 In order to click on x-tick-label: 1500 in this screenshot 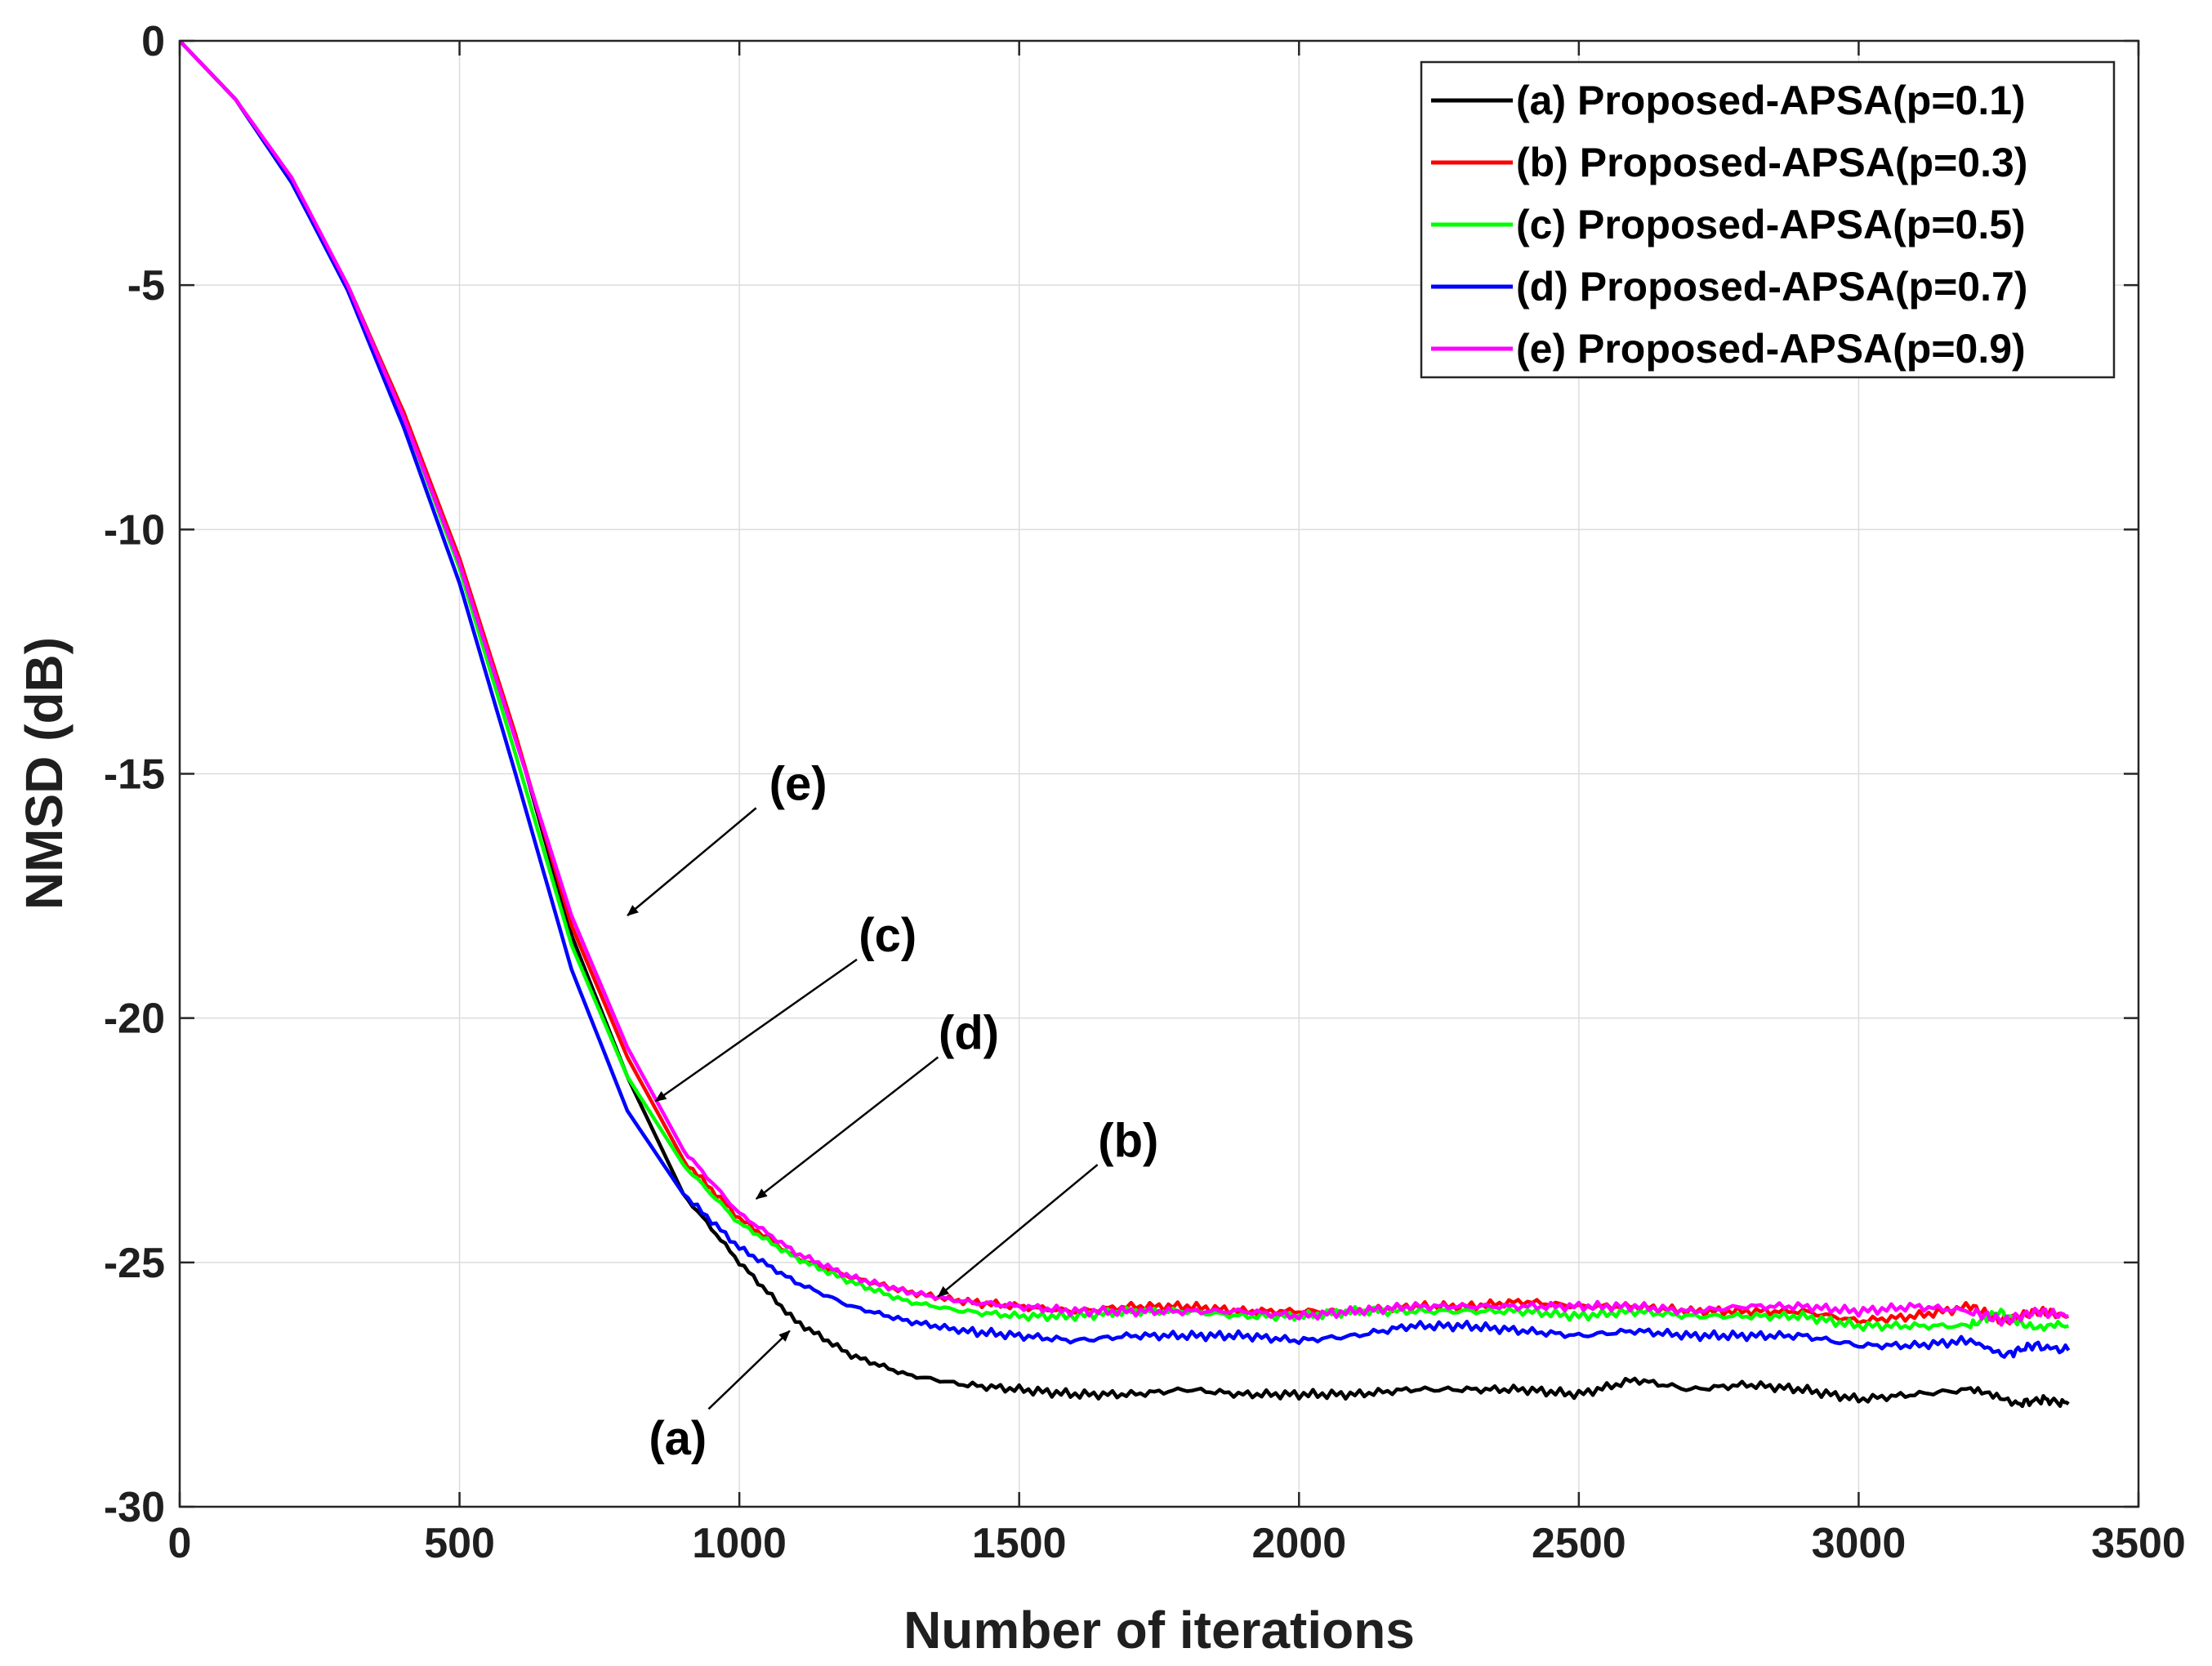, I will do `click(1019, 1543)`.